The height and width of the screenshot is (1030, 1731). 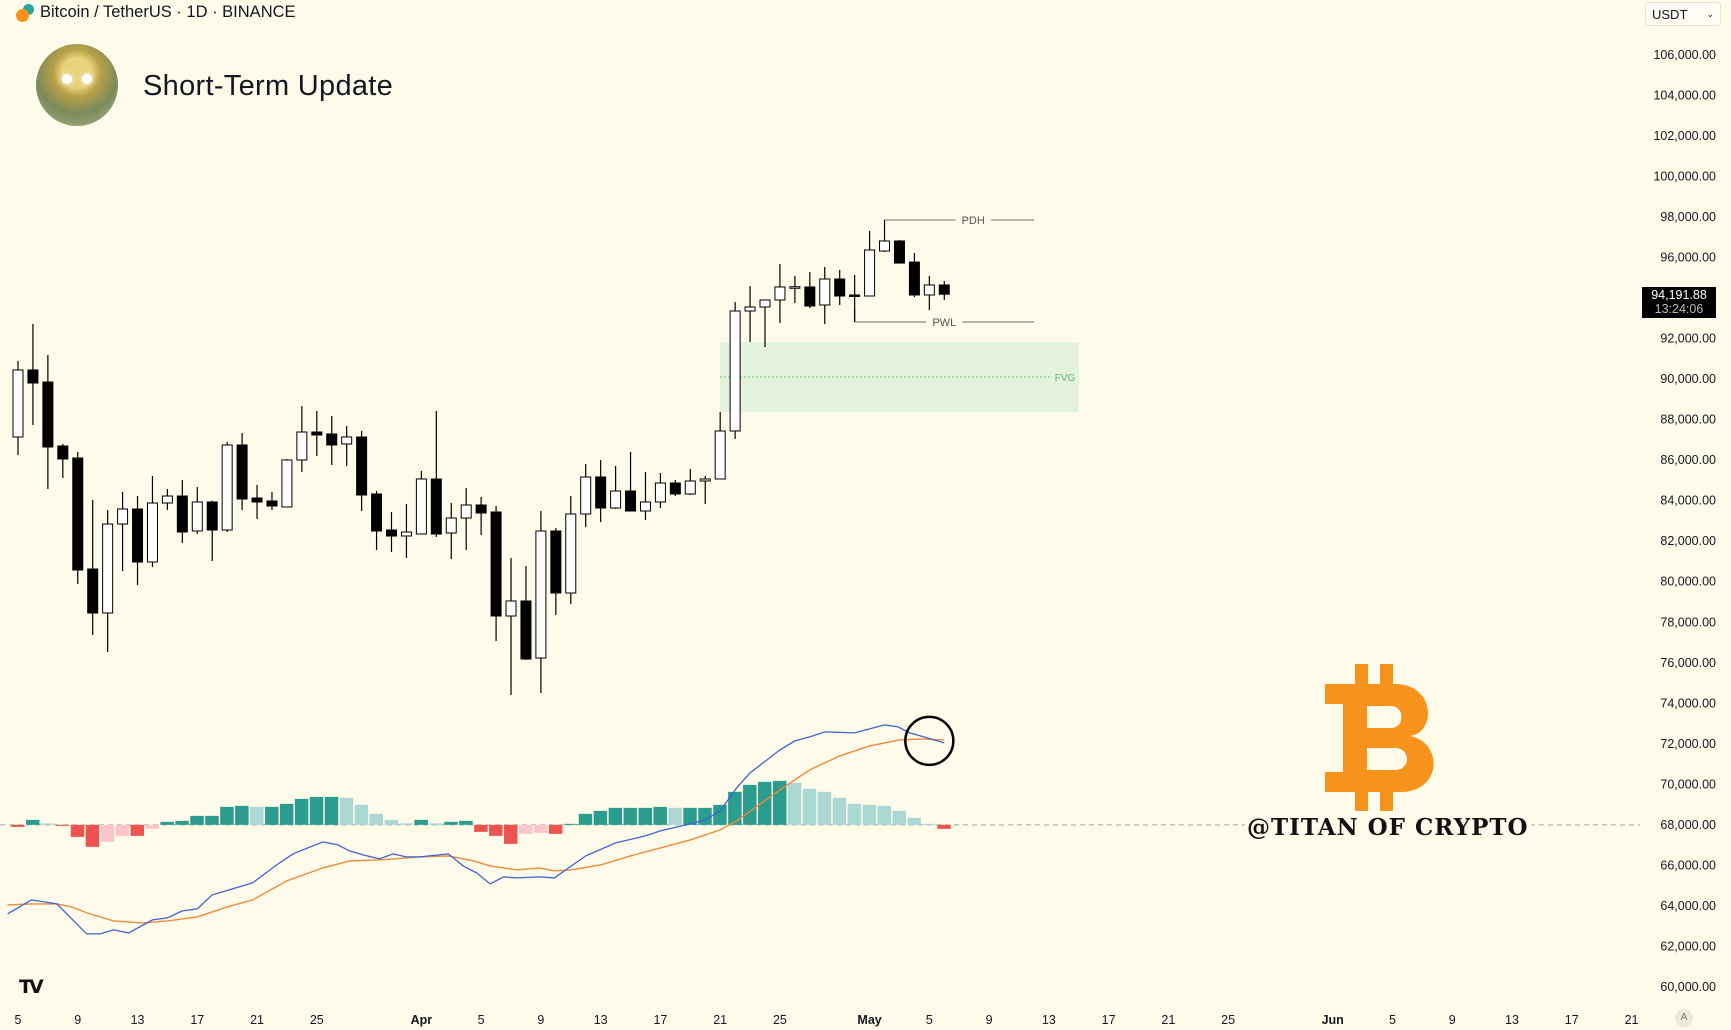 What do you see at coordinates (77, 85) in the screenshot?
I see `avatar` at bounding box center [77, 85].